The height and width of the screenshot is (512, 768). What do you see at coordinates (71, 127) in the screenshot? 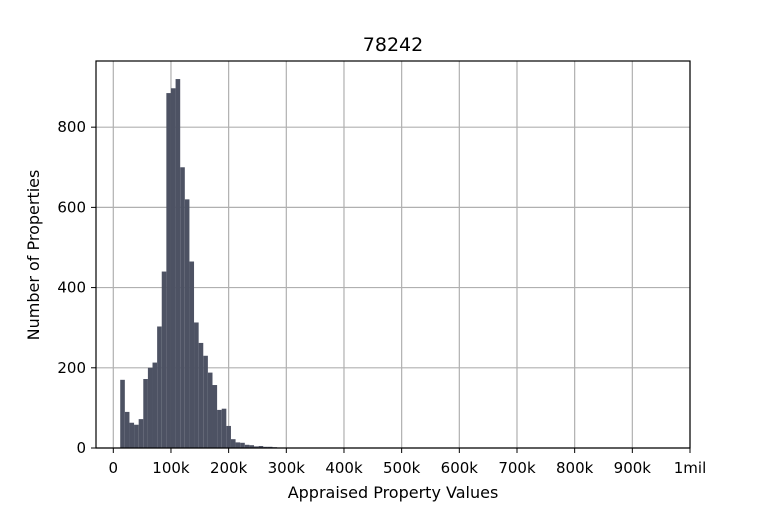
I see `y-tick-label: 800` at bounding box center [71, 127].